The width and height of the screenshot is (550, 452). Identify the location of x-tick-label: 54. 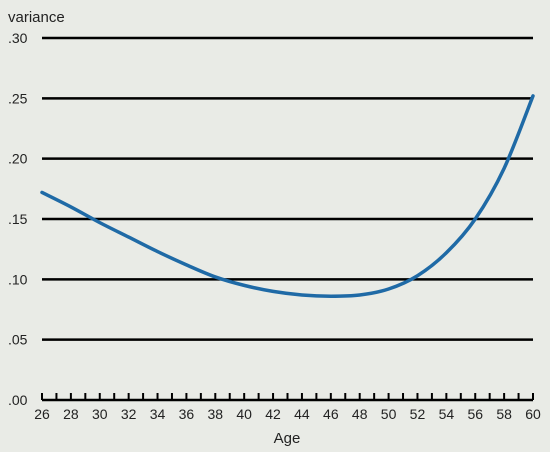
(447, 414).